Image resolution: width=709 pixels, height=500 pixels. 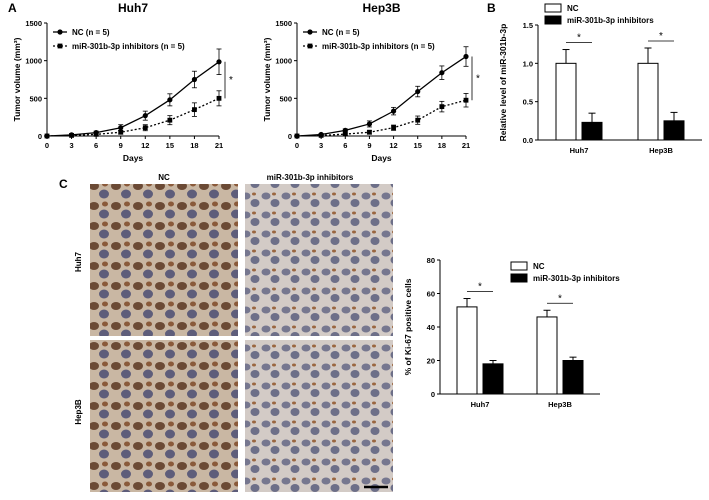 What do you see at coordinates (528, 63) in the screenshot?
I see `y-tick-label: 1.0` at bounding box center [528, 63].